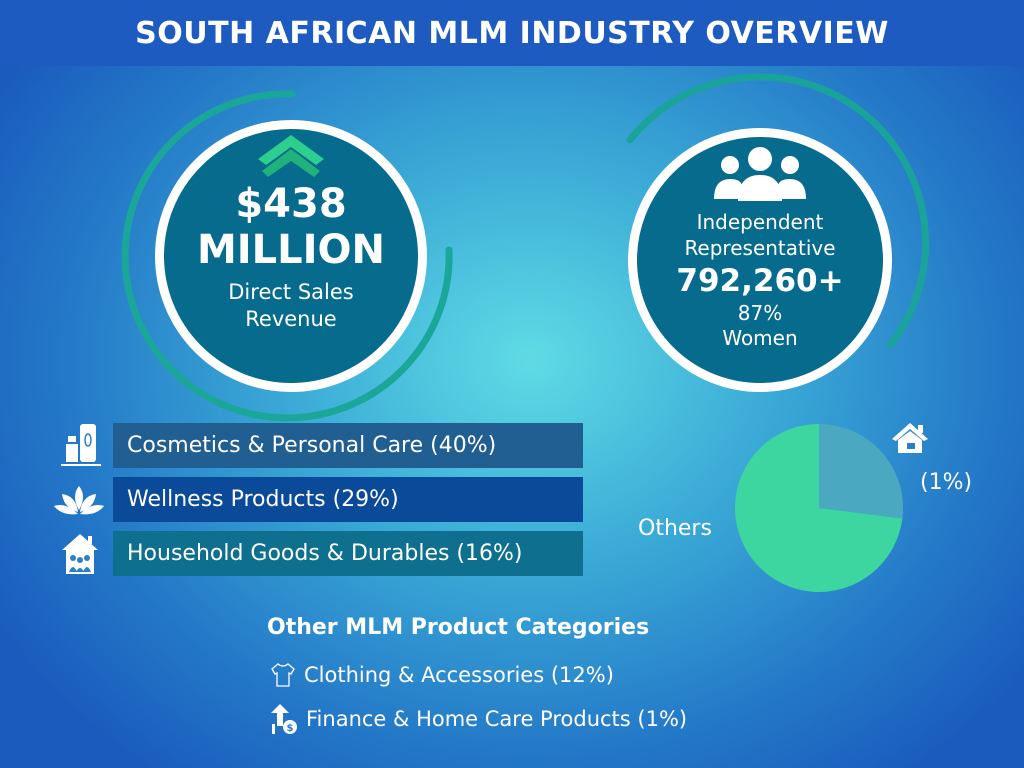  I want to click on revenue-circle: $438 MILLION Direct Sales Revenue, so click(291, 256).